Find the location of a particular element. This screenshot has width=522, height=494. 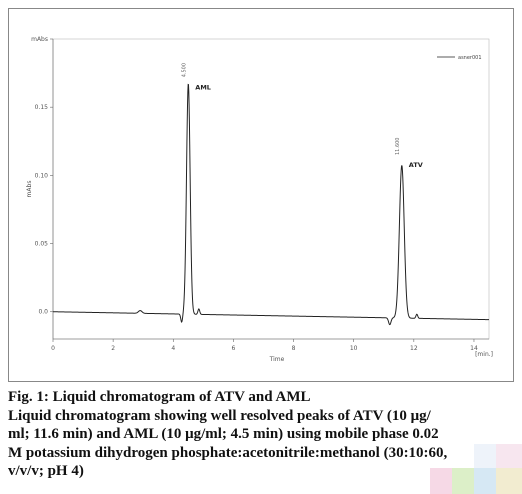

retention-time-label: 11.600 is located at coordinates (398, 147).